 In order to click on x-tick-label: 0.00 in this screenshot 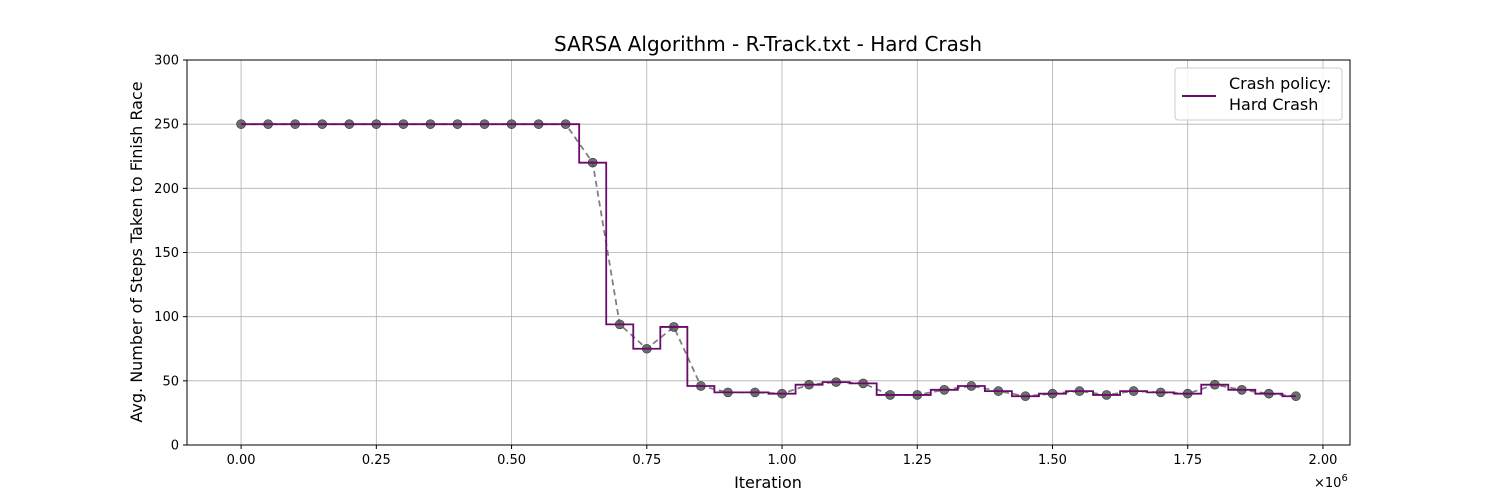, I will do `click(241, 460)`.